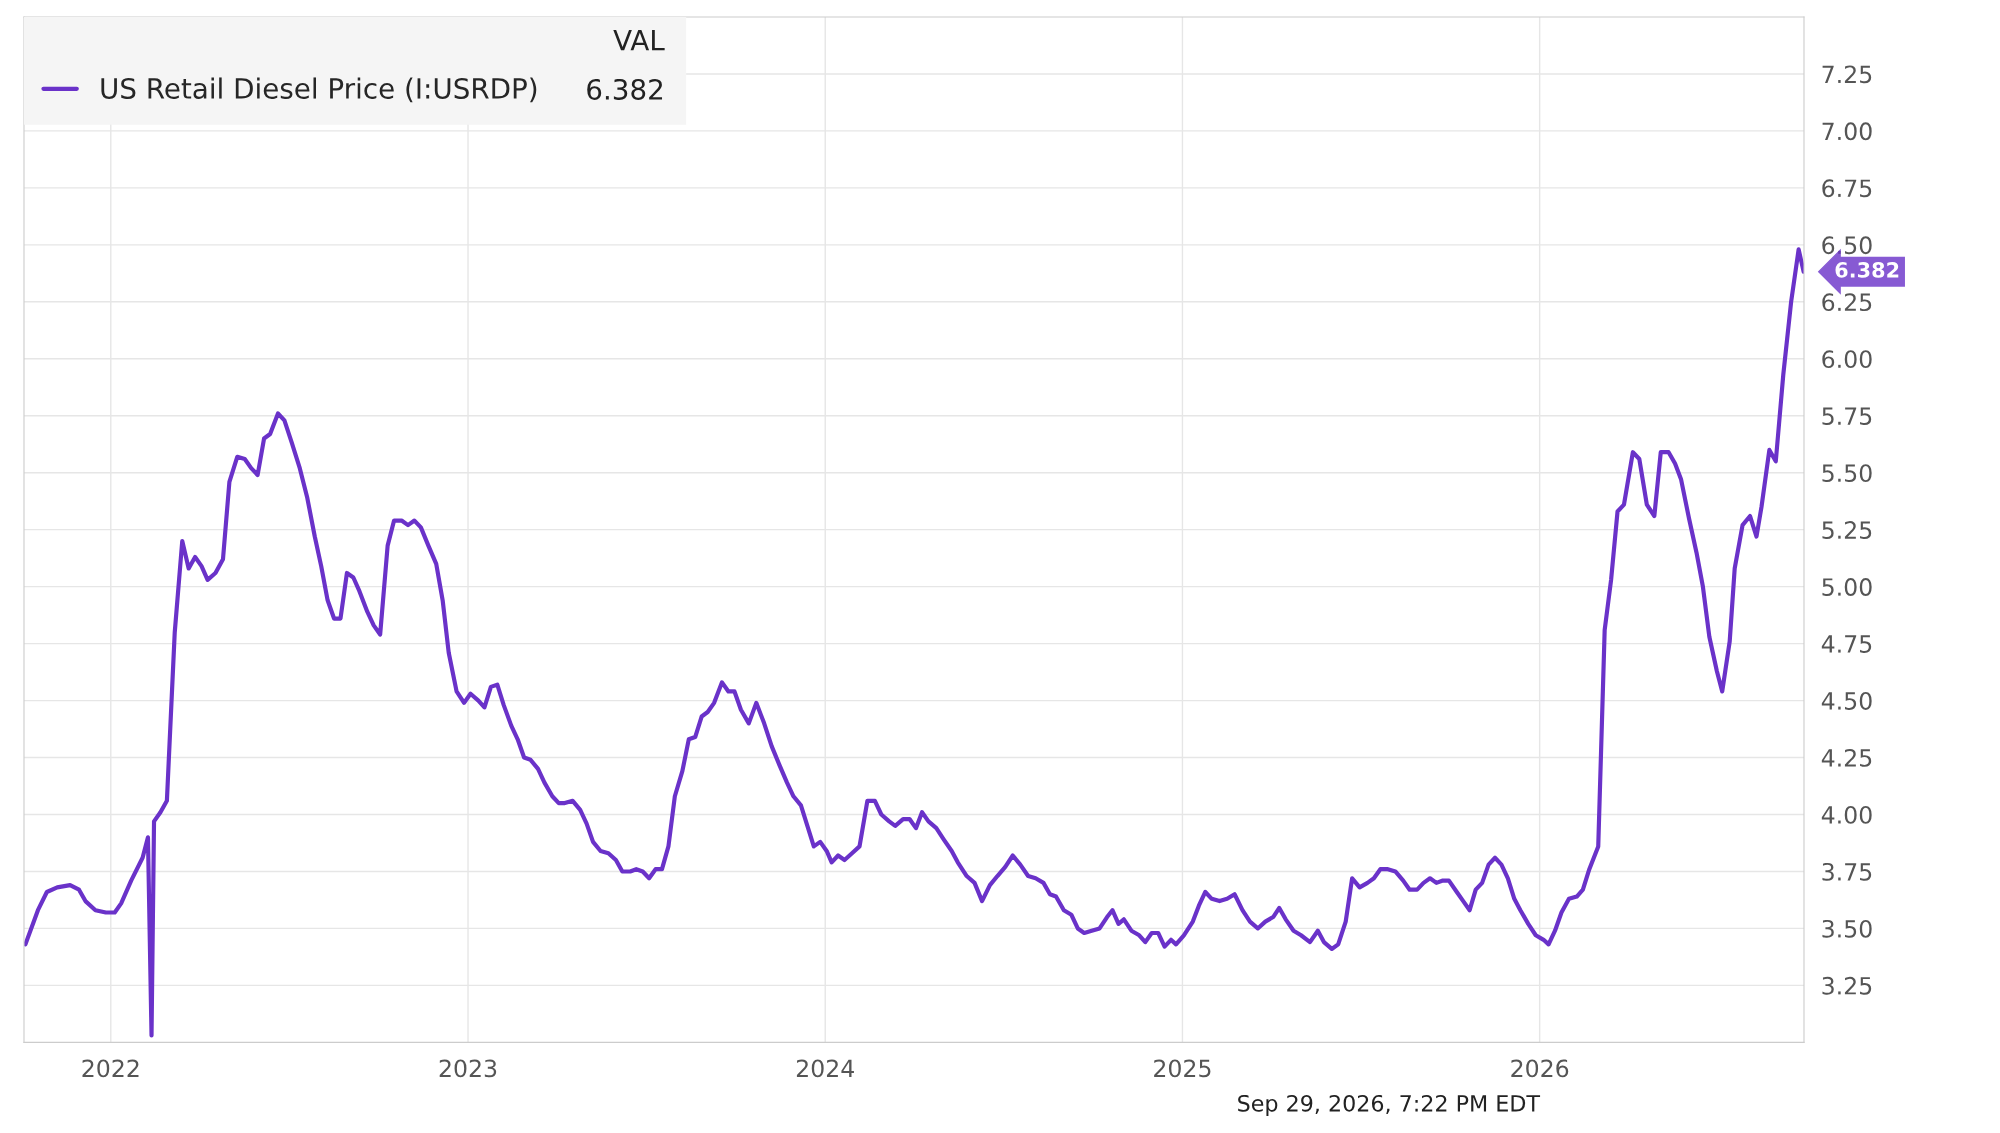  Describe the element at coordinates (110, 1068) in the screenshot. I see `x-tick-label: 2022` at that location.